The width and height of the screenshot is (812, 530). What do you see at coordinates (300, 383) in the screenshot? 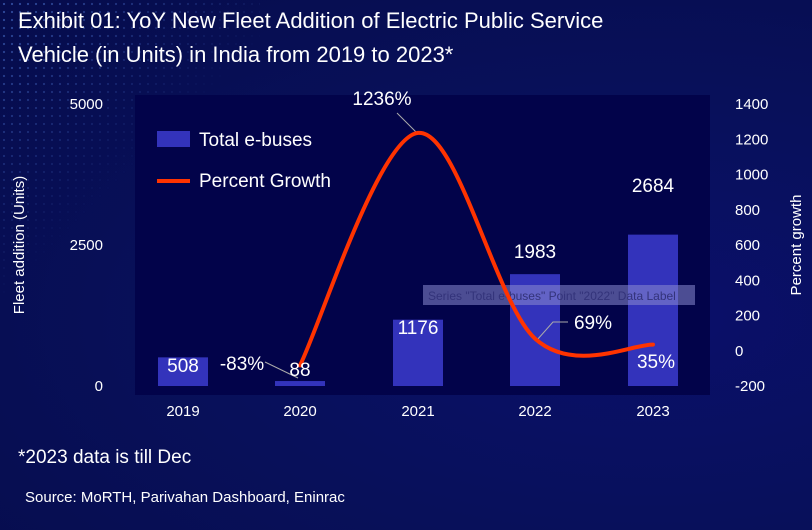
I see `bar-2020` at bounding box center [300, 383].